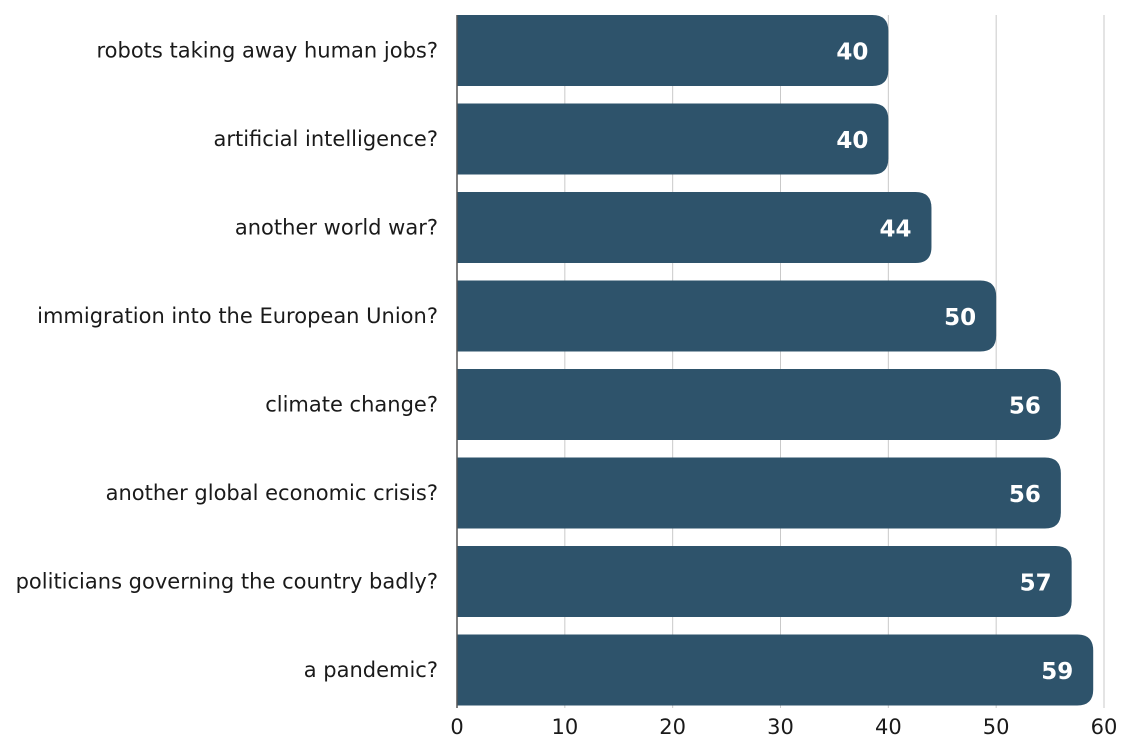 Image resolution: width=1121 pixels, height=736 pixels. I want to click on x-axis-tick-labels: 0 10 20 30 40 50 60, so click(783, 725).